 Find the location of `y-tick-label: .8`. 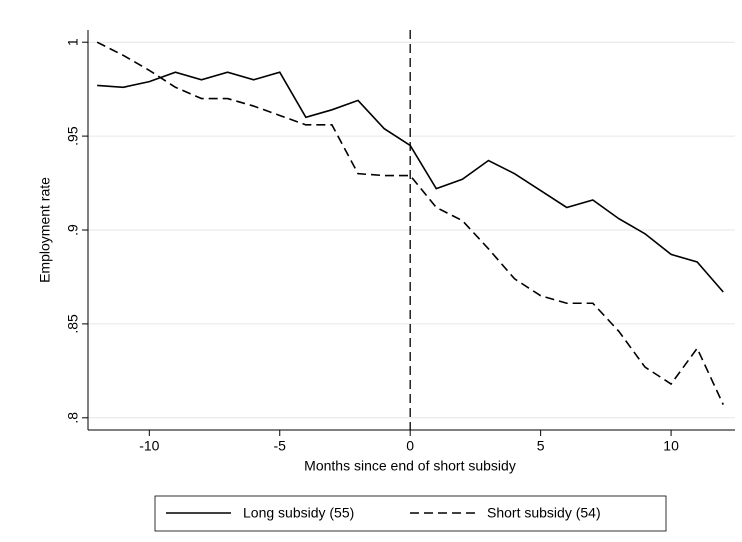

y-tick-label: .8 is located at coordinates (73, 418).